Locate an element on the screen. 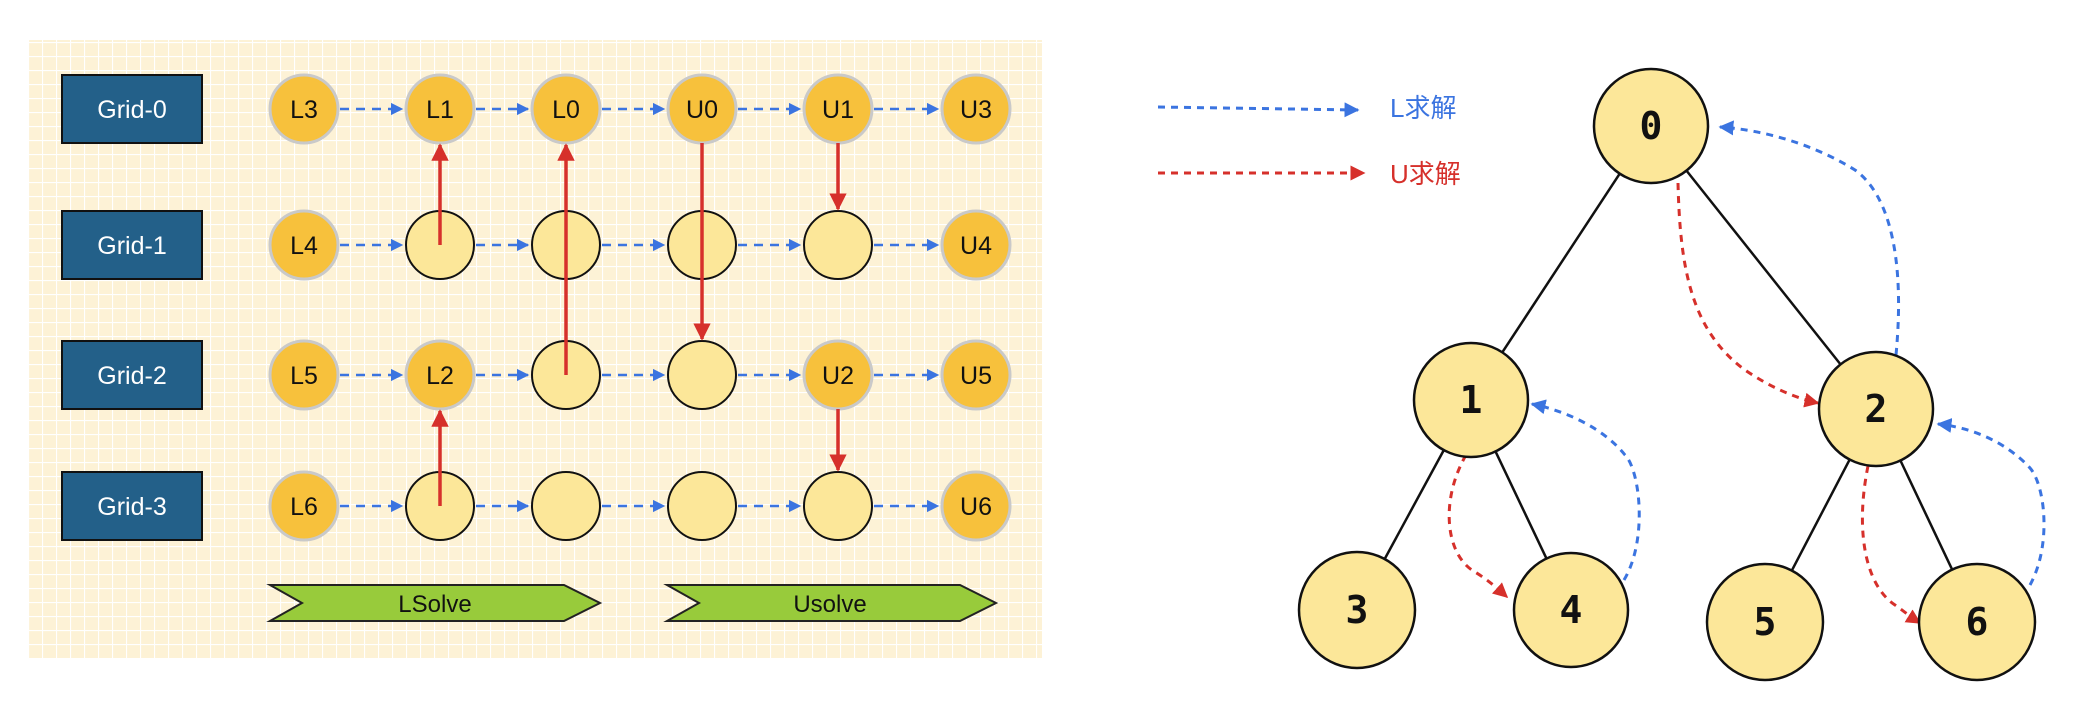 This screenshot has height=716, width=2078. tree-node-2: 2 is located at coordinates (1876, 409).